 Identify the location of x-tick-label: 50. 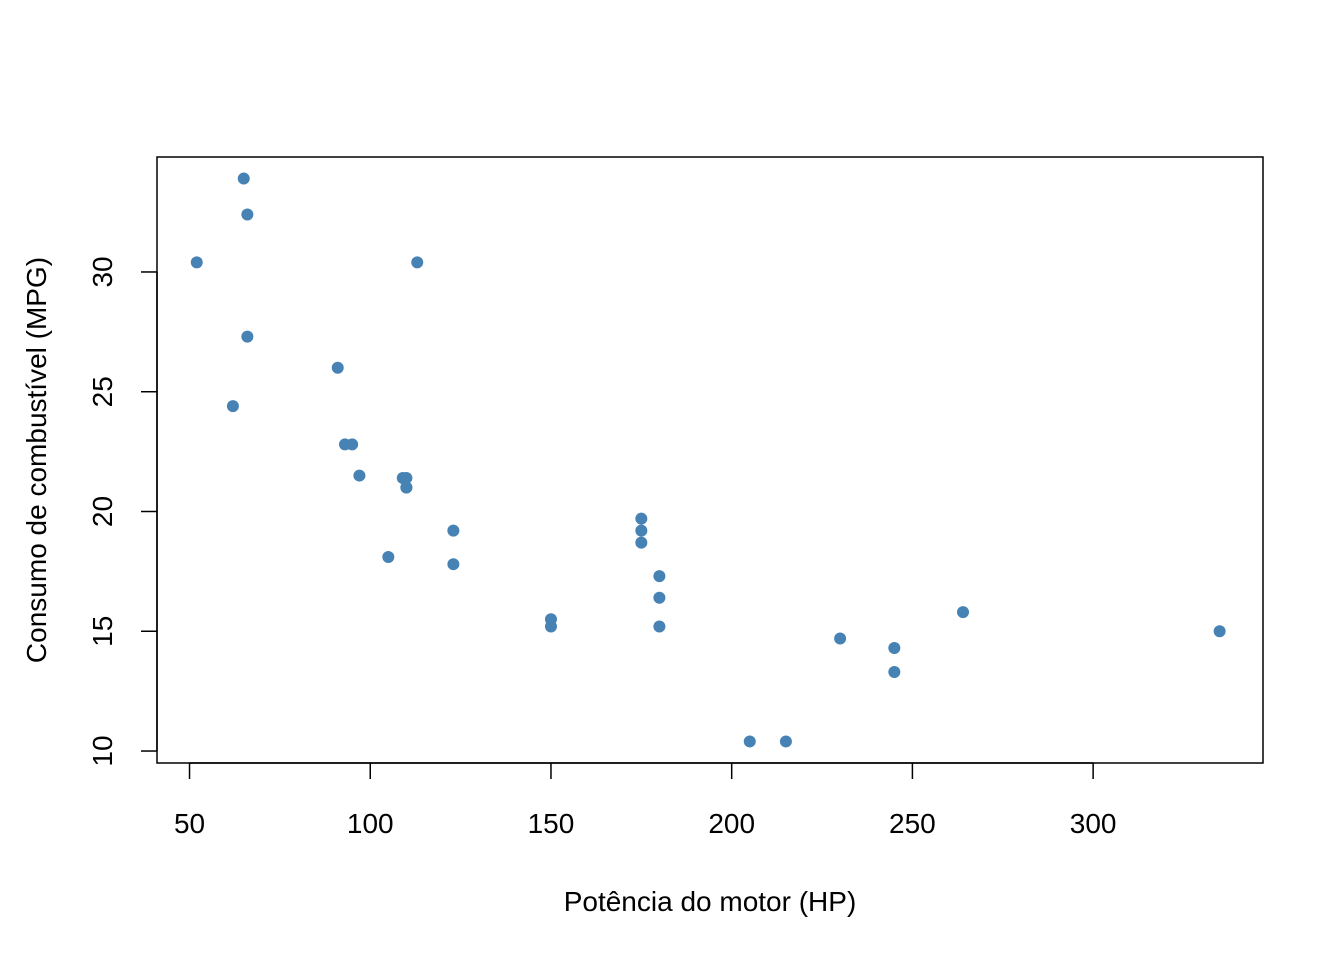
(189, 823).